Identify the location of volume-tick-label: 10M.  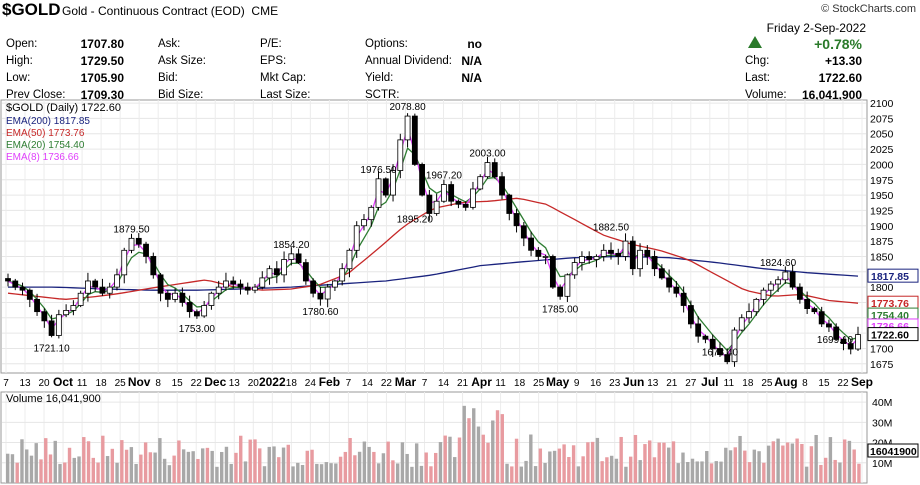
(882, 464).